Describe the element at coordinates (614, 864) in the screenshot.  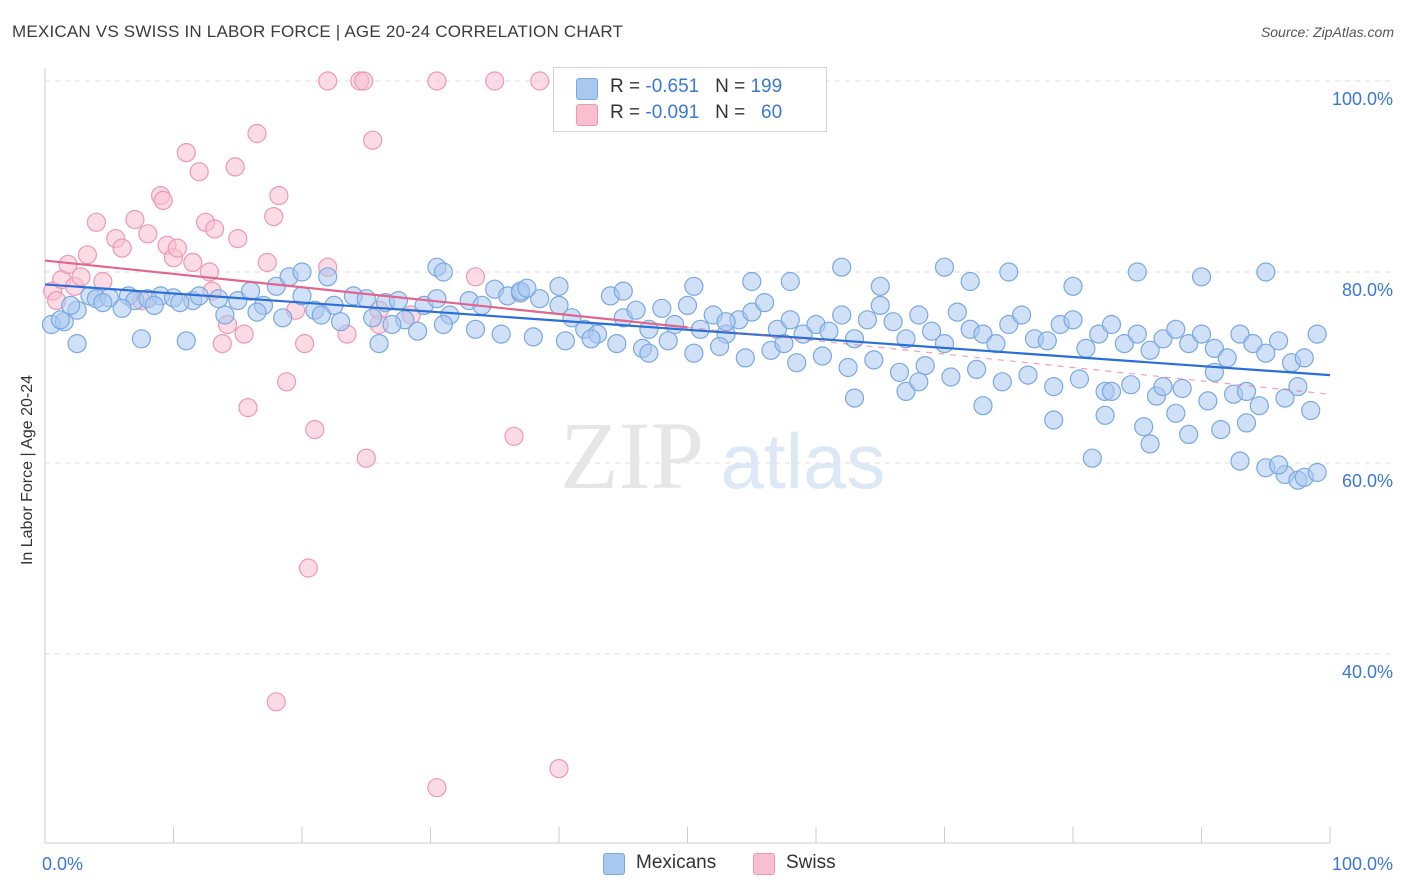
I see `mexicans-swatch` at that location.